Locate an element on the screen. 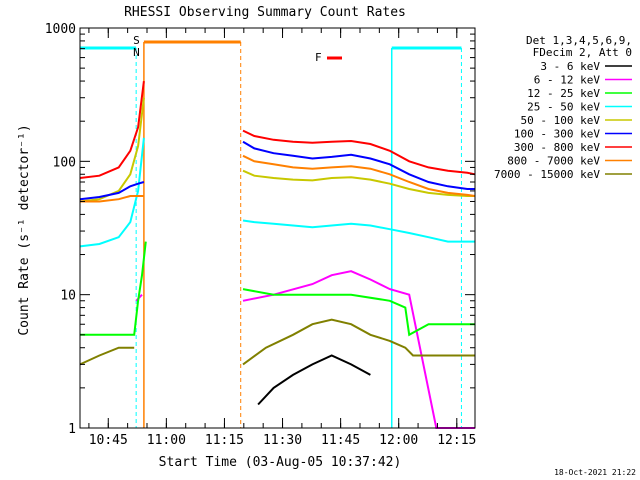 The height and width of the screenshot is (480, 640). x-axis-label: Start Time (03-Aug-05 10:37:42) is located at coordinates (280, 462).